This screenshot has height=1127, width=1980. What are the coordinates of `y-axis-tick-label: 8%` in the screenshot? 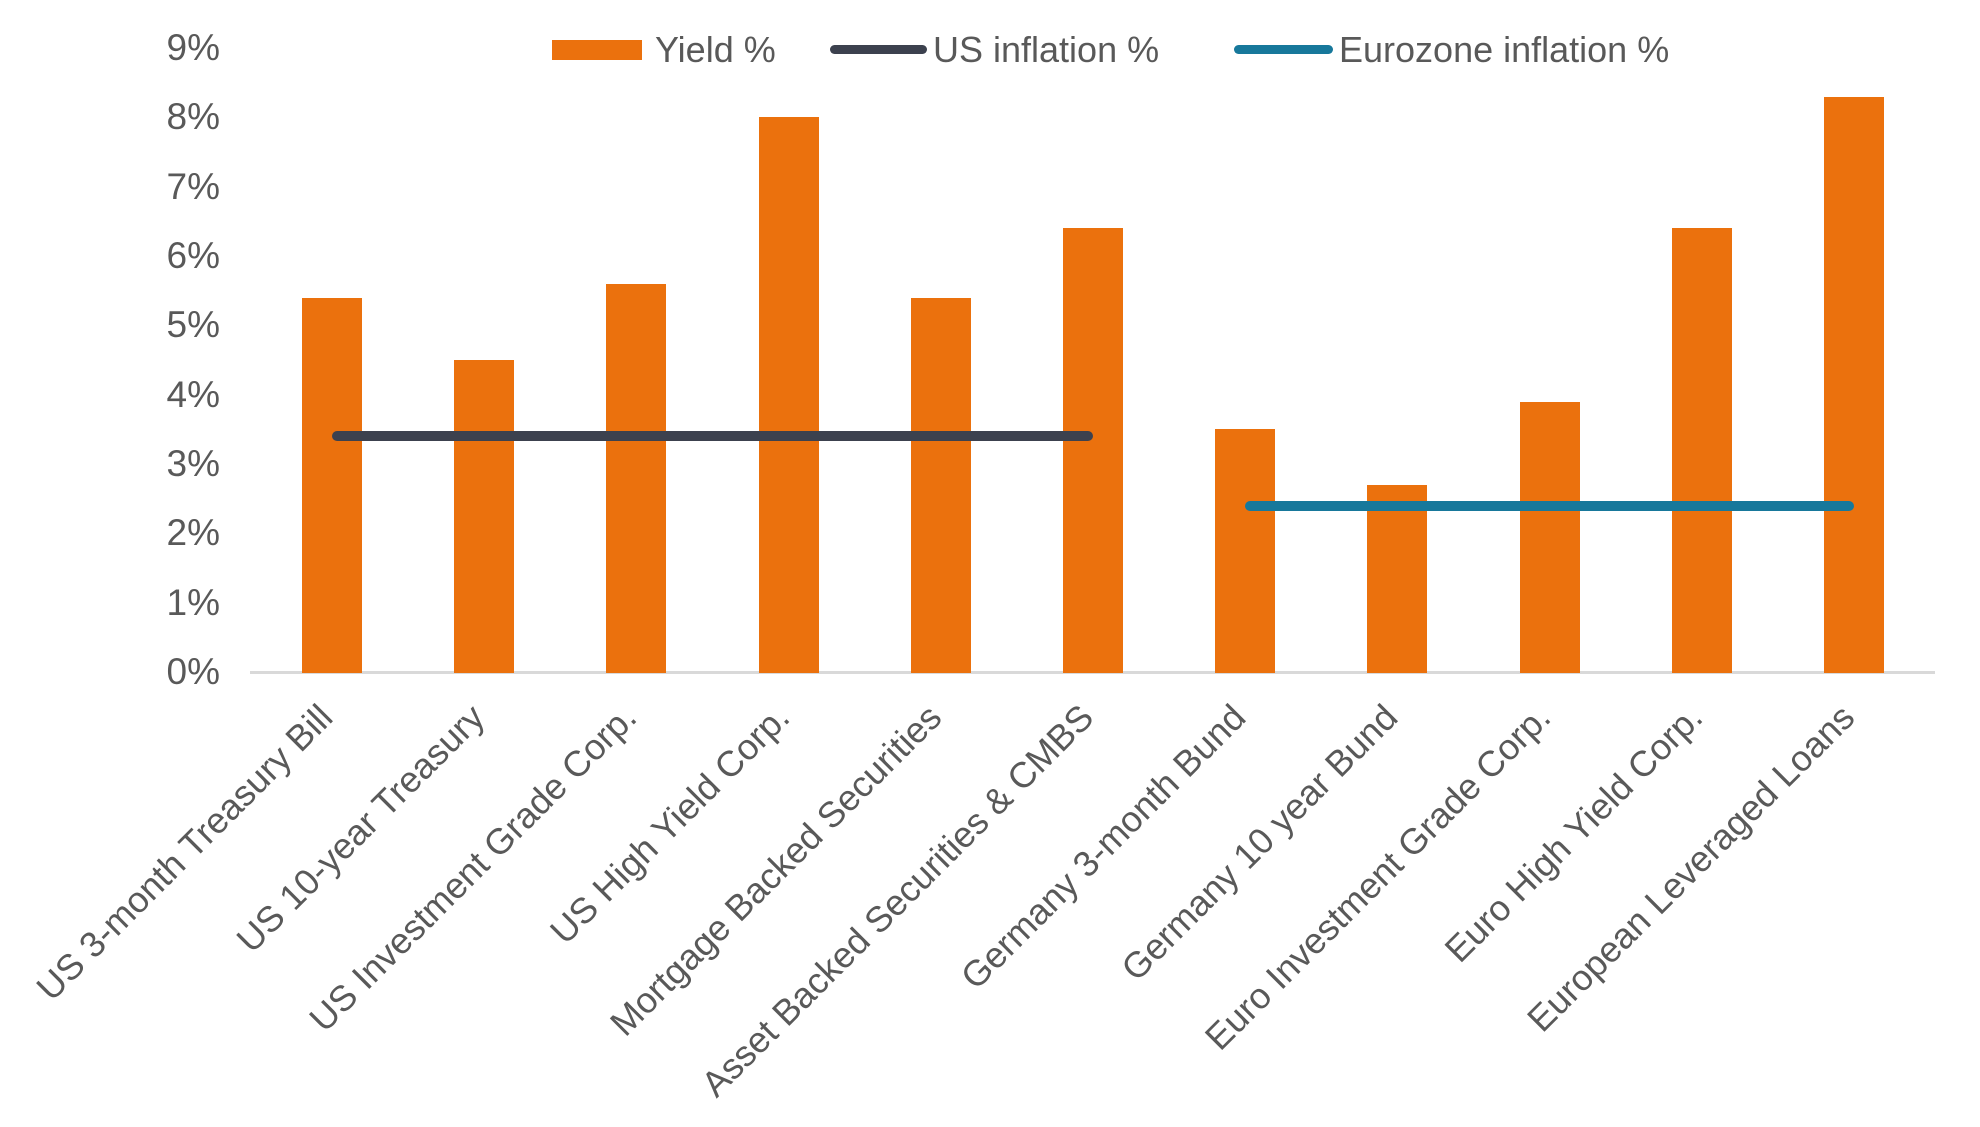 It's located at (193, 117).